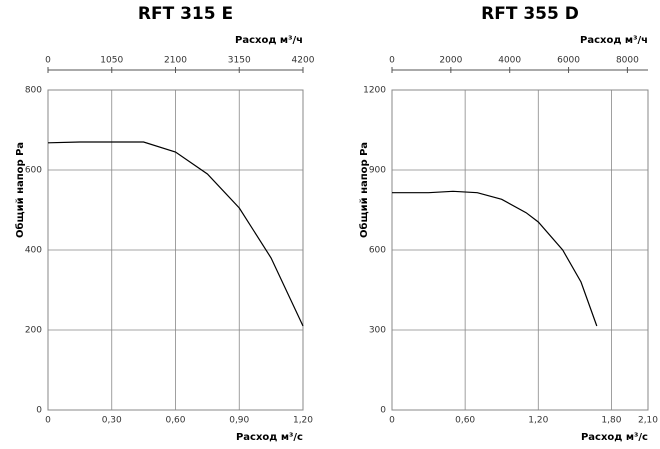 The image size is (660, 449). I want to click on y-tick-label: 800, so click(33, 91).